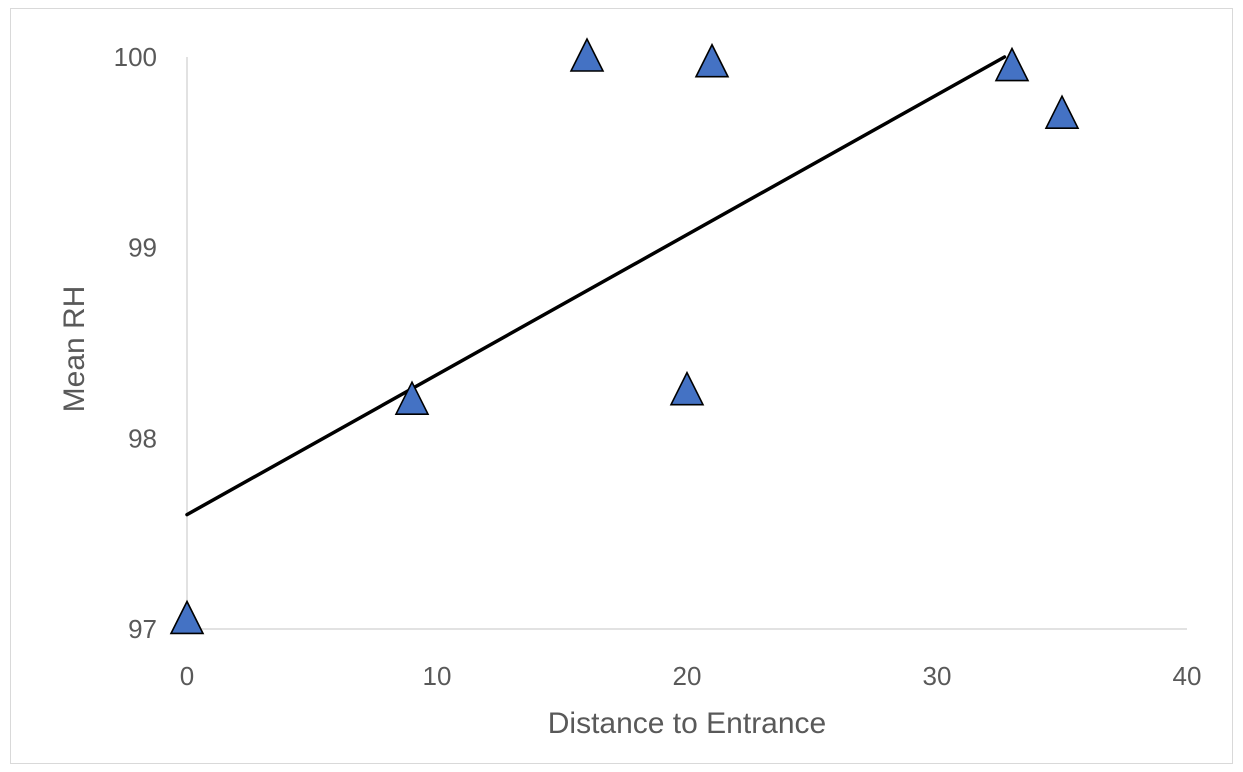 The width and height of the screenshot is (1243, 772). I want to click on y-tick-label: 98, so click(142, 438).